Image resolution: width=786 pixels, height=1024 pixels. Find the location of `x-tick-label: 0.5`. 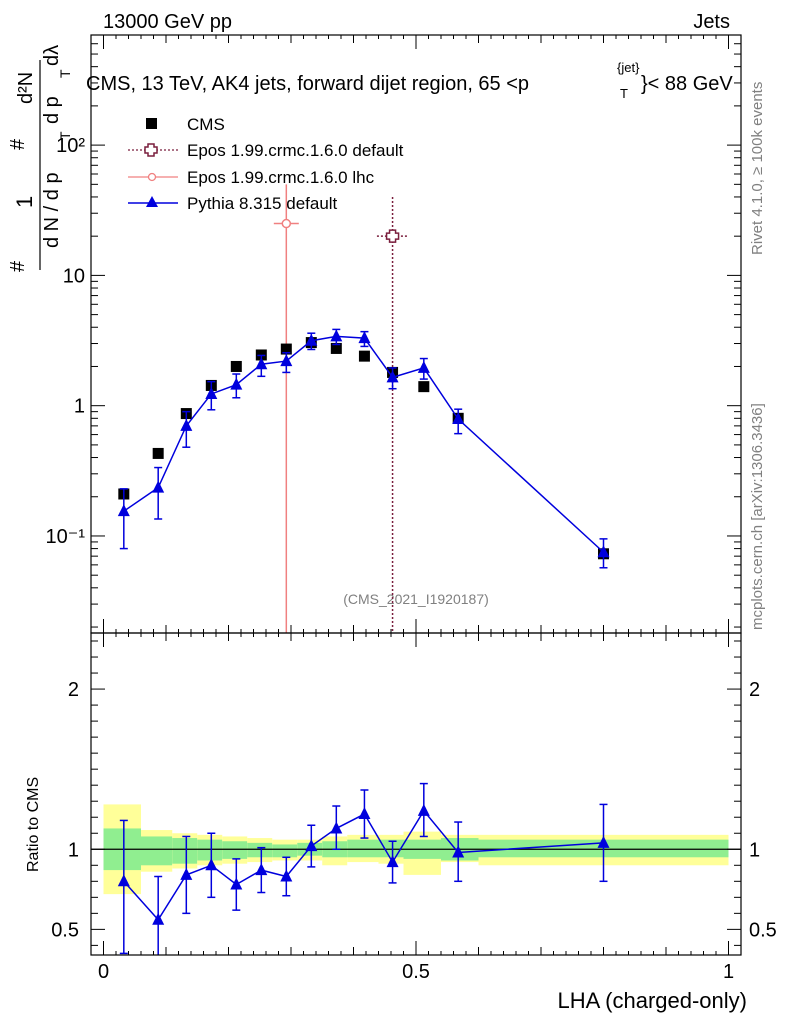

x-tick-label: 0.5 is located at coordinates (416, 972).